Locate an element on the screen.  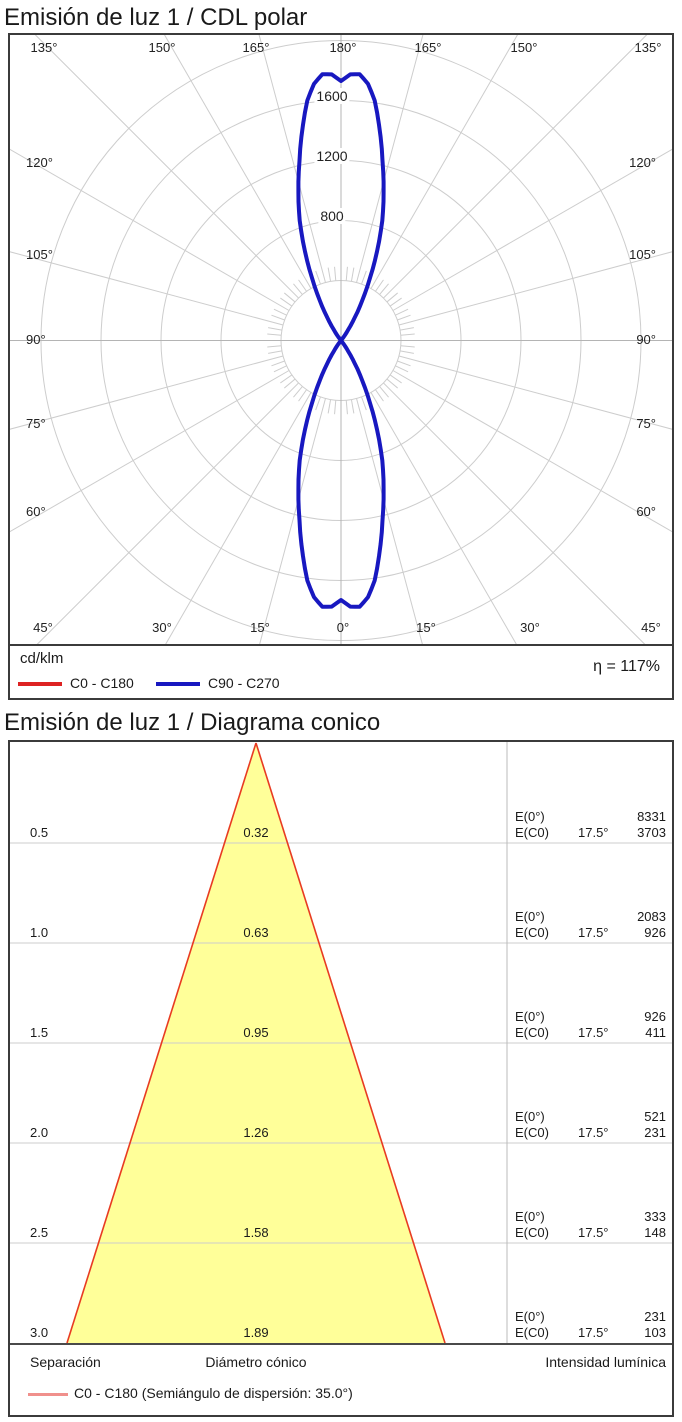
e0-value: 2083 is located at coordinates (651, 916).